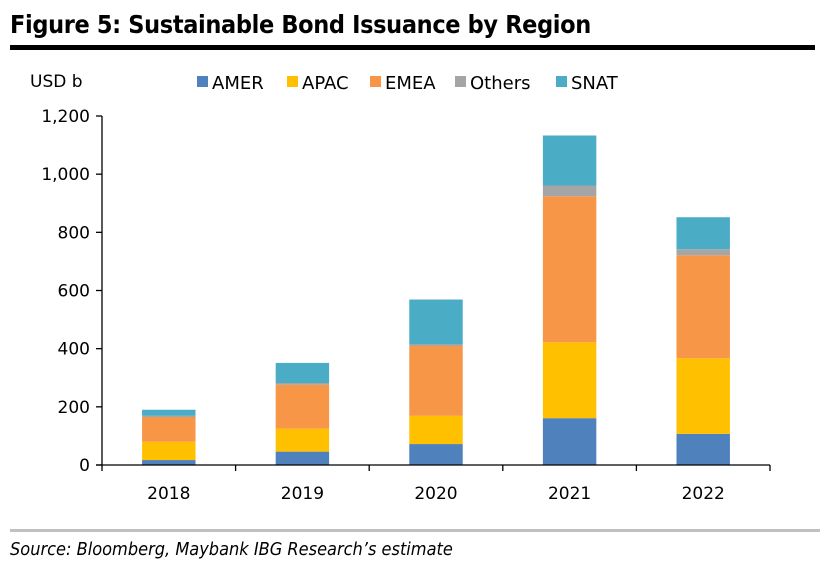 The width and height of the screenshot is (820, 568). I want to click on bar-apac-2021, so click(569, 380).